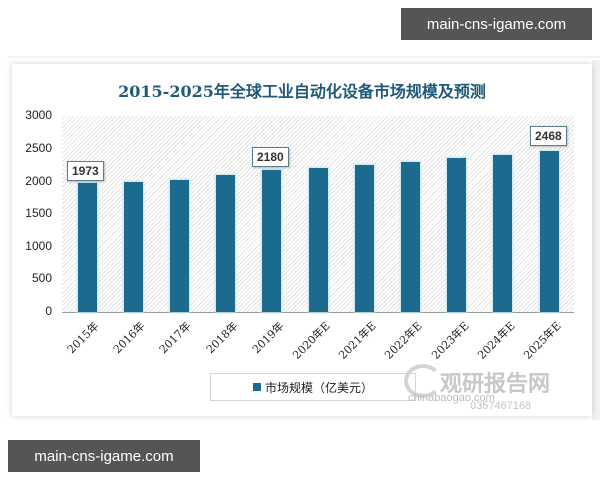 The width and height of the screenshot is (600, 480). Describe the element at coordinates (496, 24) in the screenshot. I see `site-badge-top: main-cns-igame.com` at that location.